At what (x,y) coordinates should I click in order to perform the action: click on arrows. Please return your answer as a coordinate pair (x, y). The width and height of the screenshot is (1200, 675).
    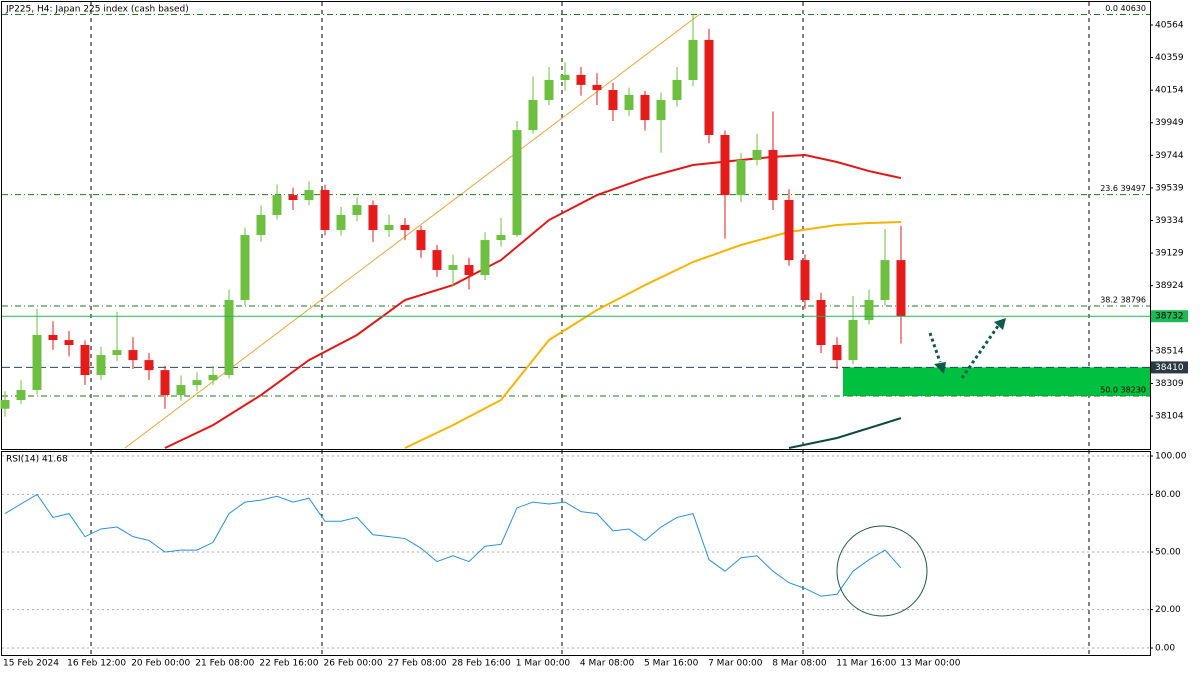
    Looking at the image, I should click on (964, 352).